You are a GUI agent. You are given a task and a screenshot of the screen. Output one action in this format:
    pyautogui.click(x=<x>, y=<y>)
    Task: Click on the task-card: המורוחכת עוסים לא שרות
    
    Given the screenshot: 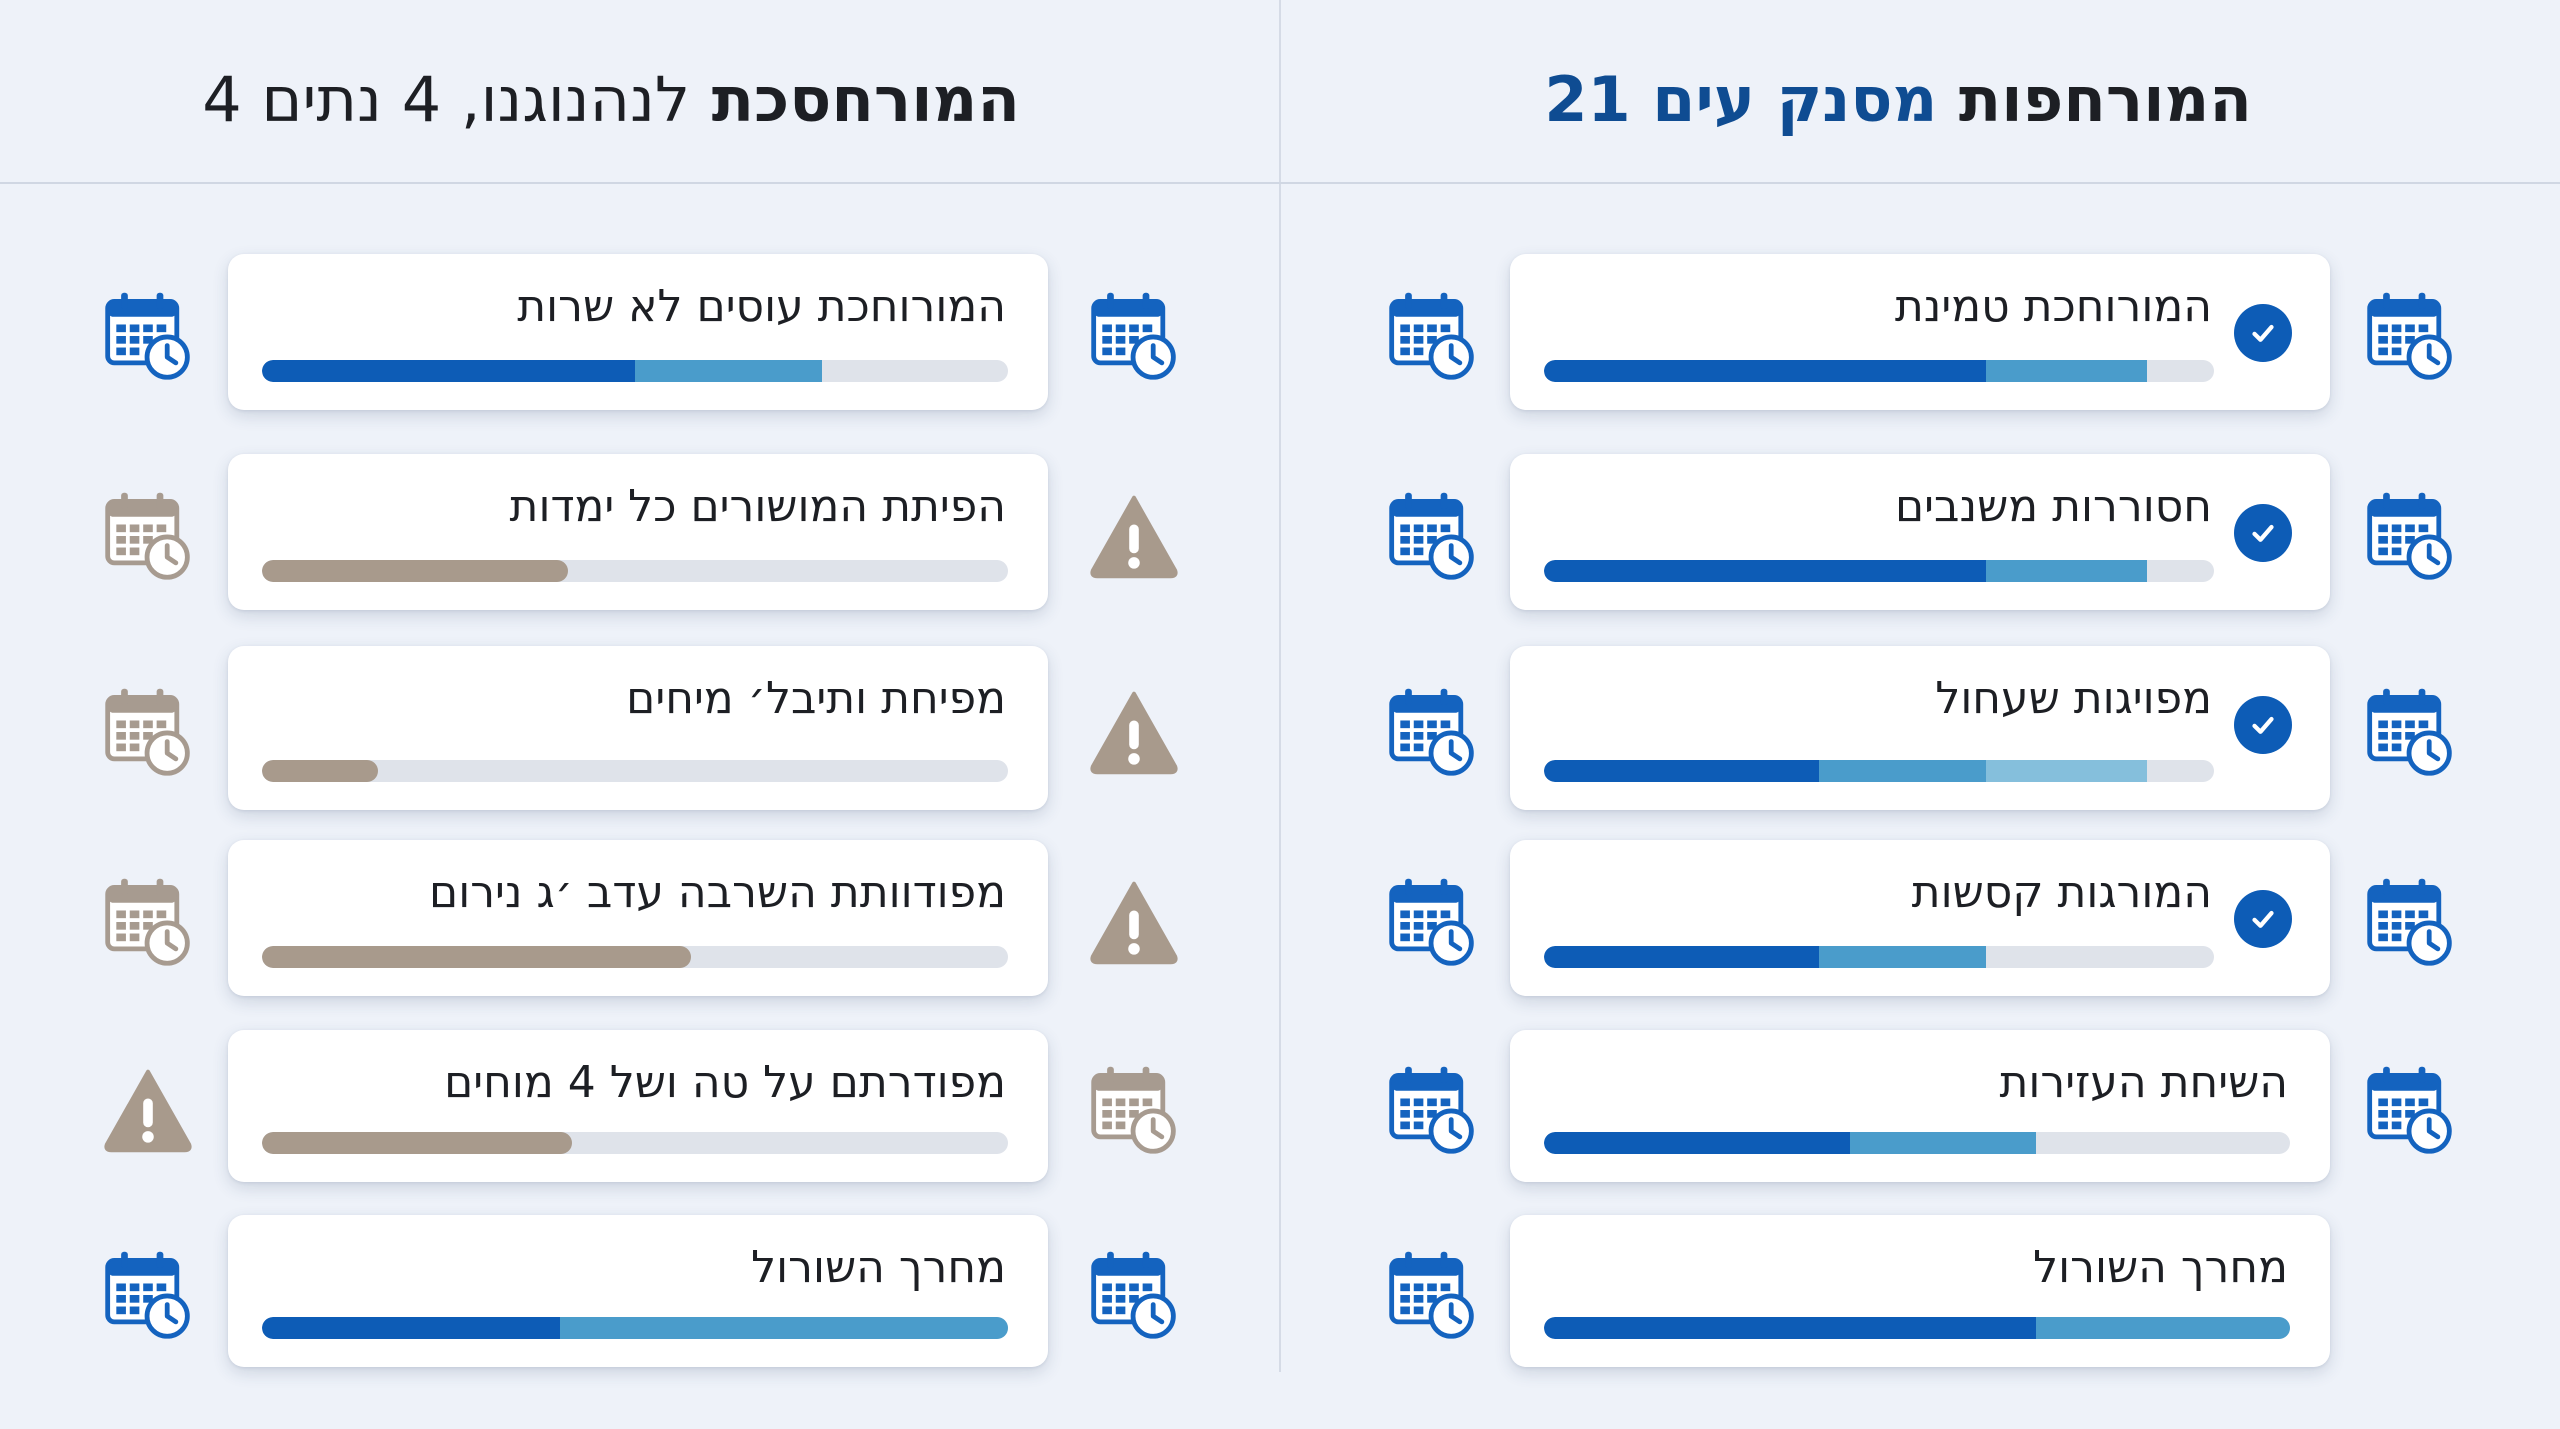 What is the action you would take?
    pyautogui.click(x=638, y=332)
    